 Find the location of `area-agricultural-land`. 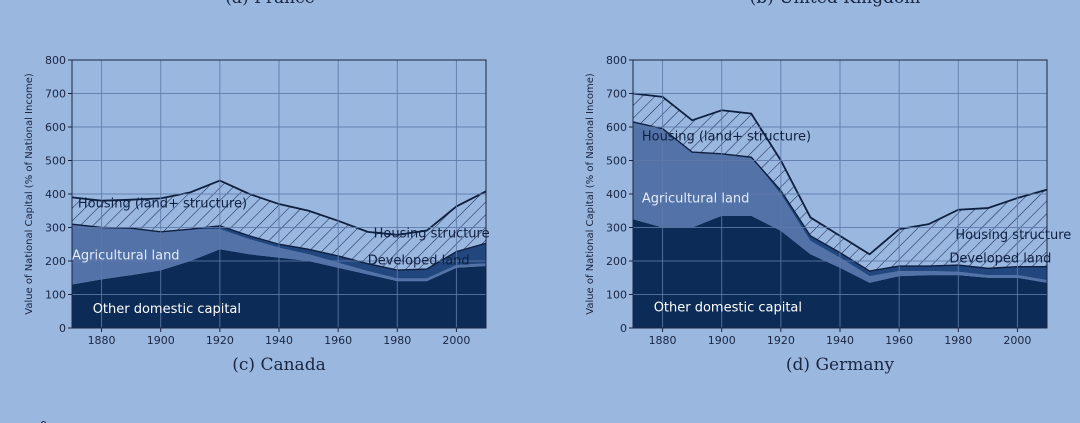

area-agricultural-land is located at coordinates (840, 202).